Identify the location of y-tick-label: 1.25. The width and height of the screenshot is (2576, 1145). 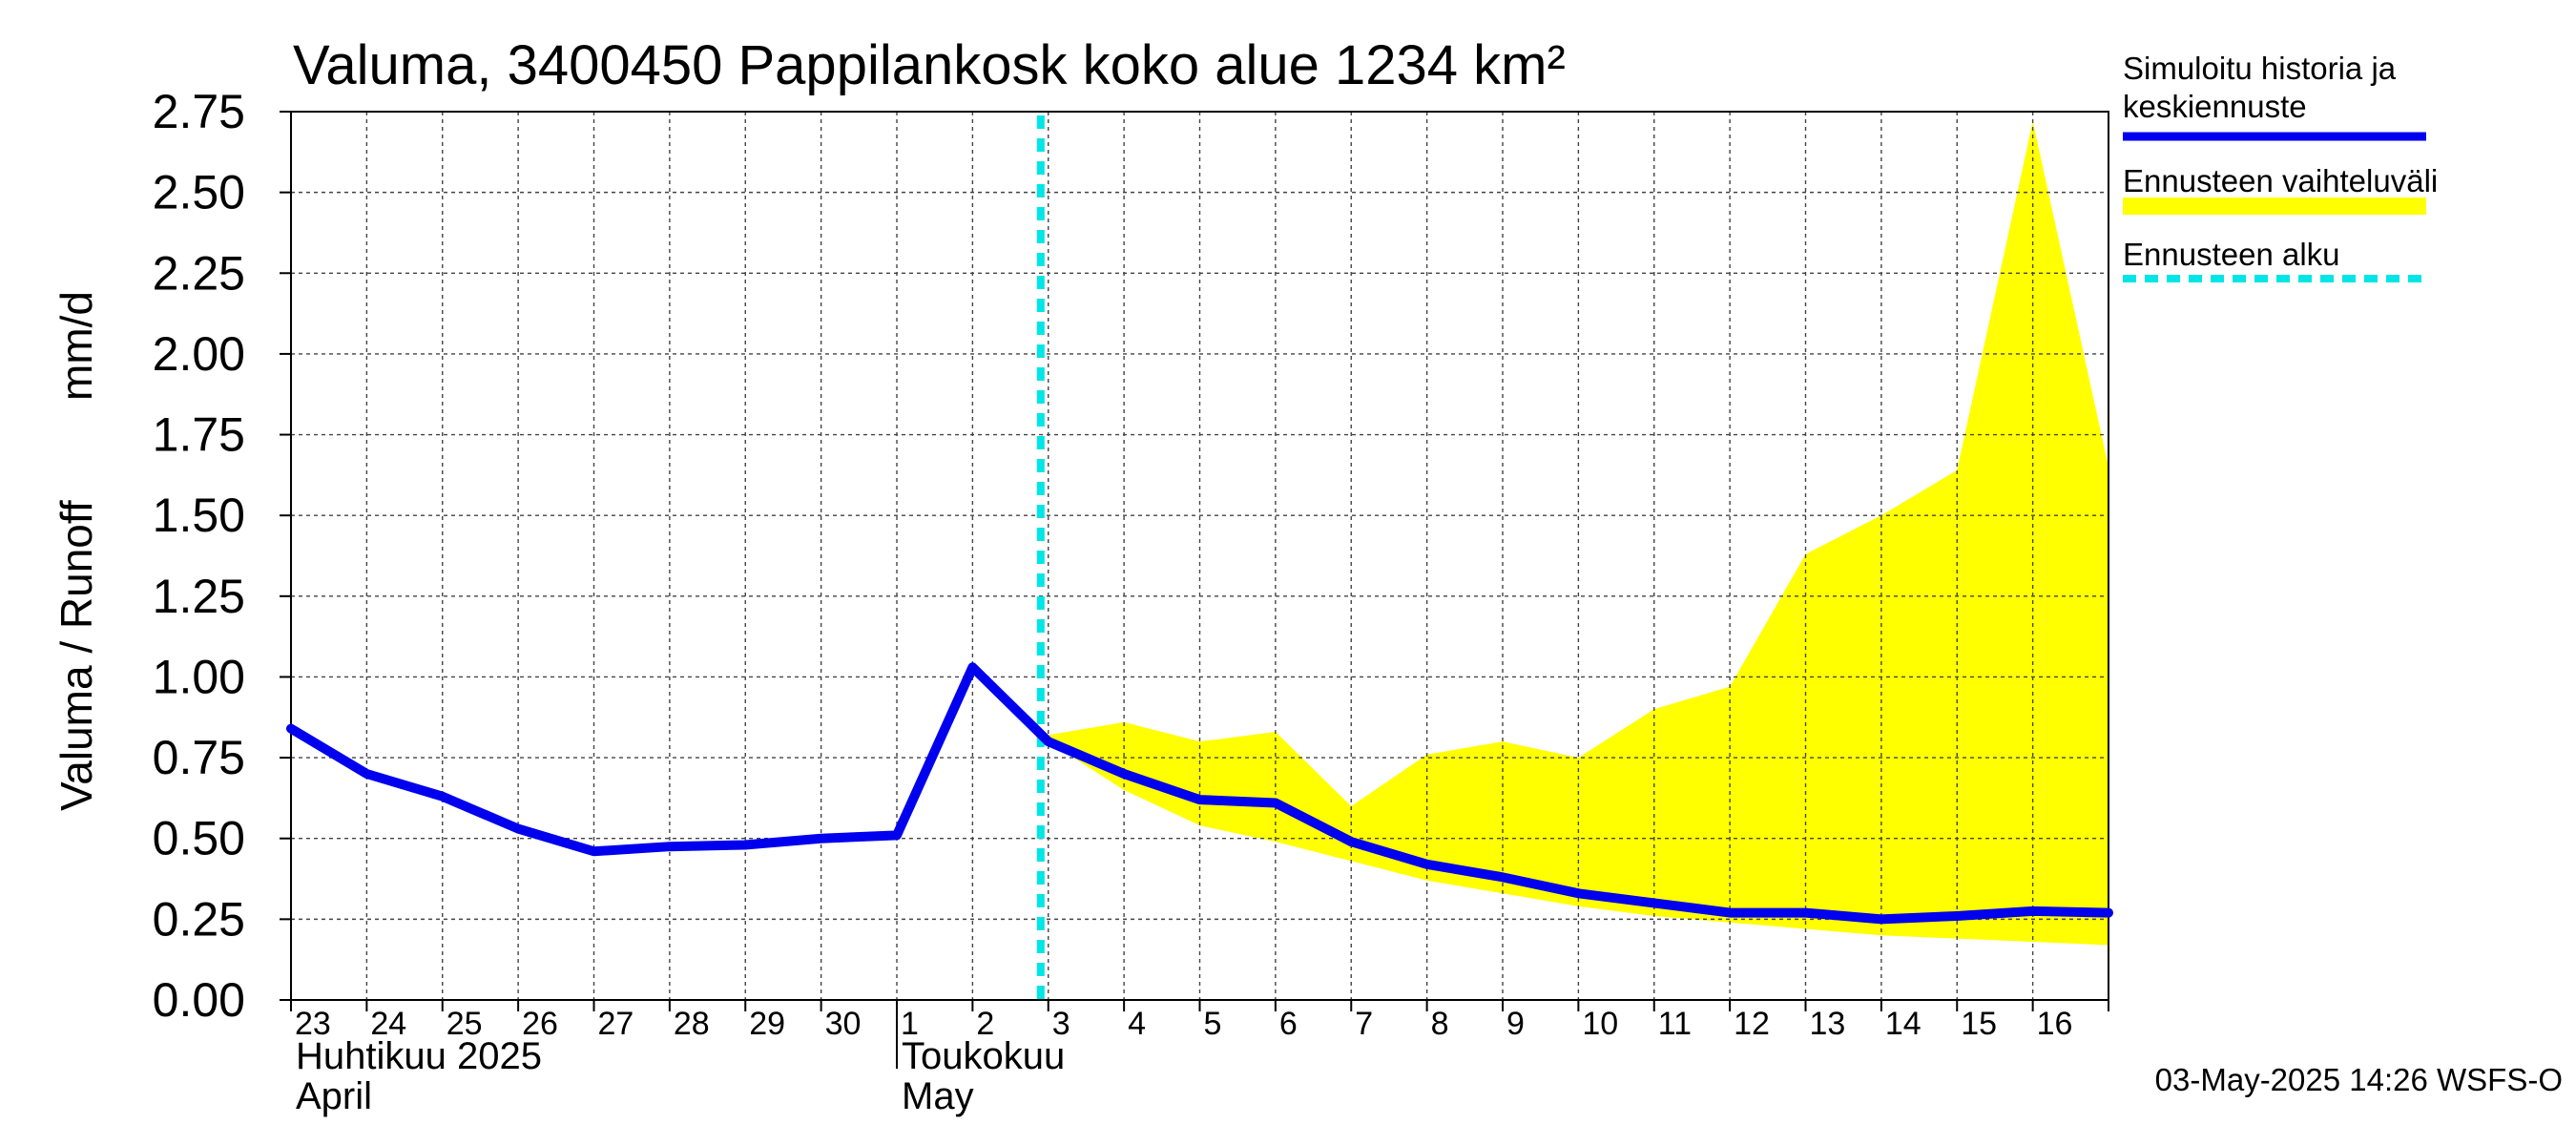
(199, 596).